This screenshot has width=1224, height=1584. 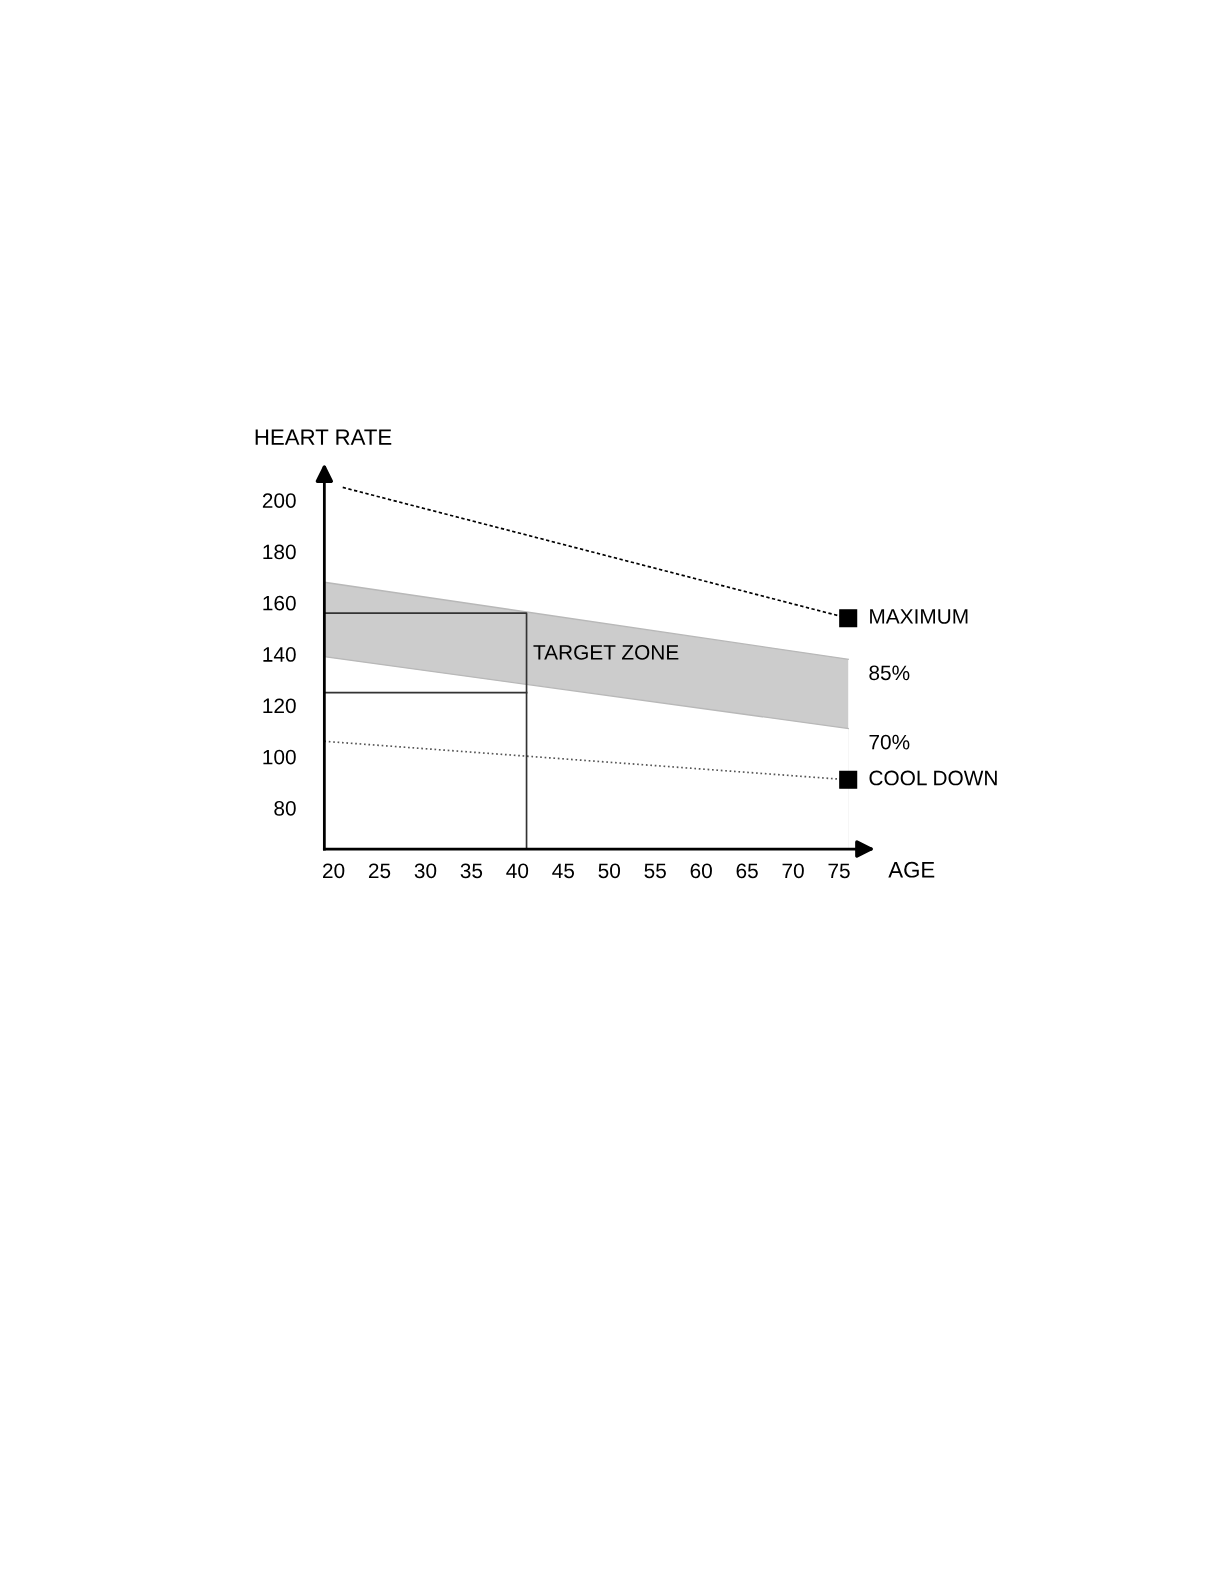 What do you see at coordinates (279, 654) in the screenshot?
I see `y-tick-label: 140` at bounding box center [279, 654].